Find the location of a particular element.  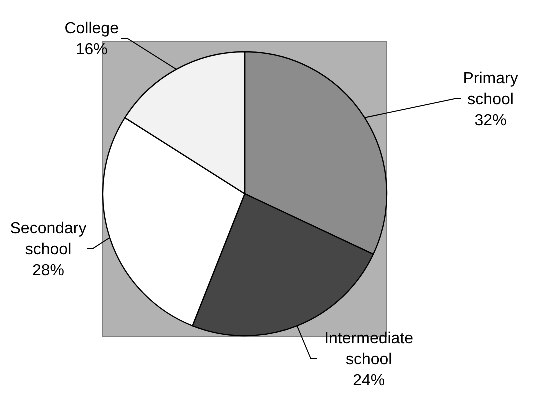

data-label: 24% is located at coordinates (369, 381).